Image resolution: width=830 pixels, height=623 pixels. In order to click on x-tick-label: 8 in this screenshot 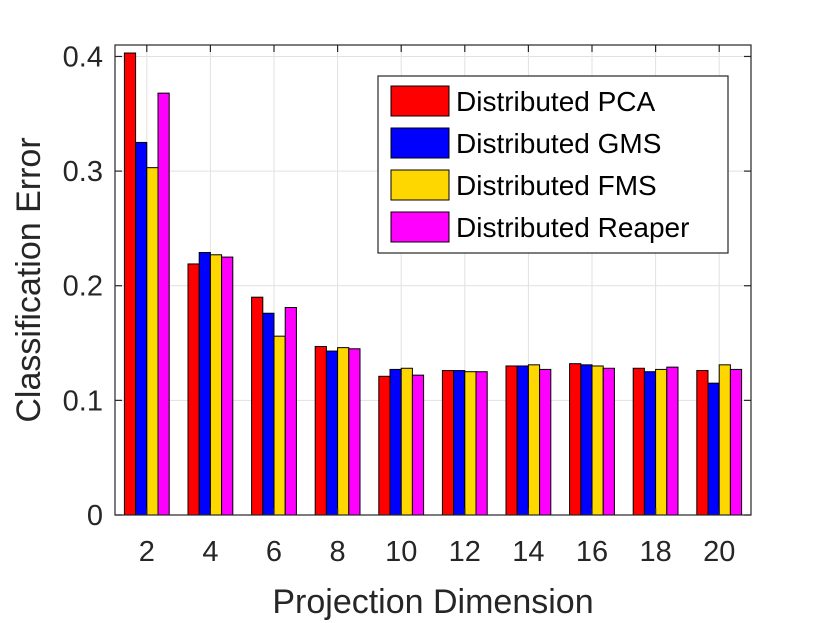, I will do `click(338, 552)`.